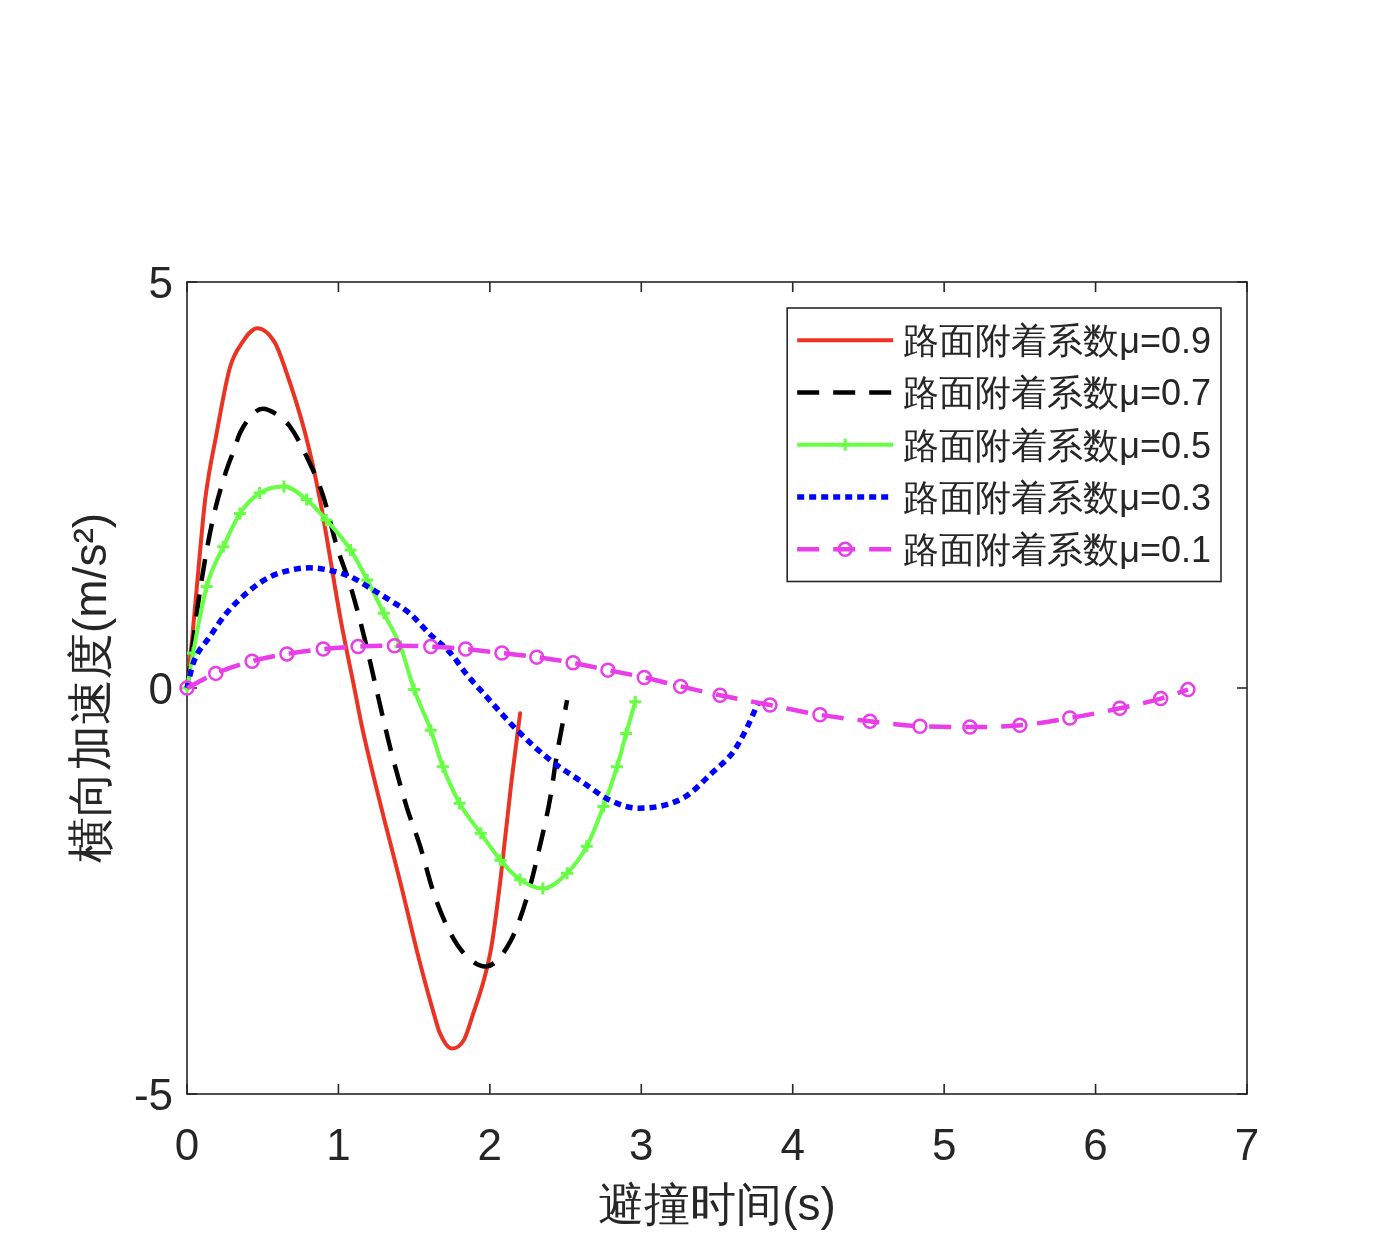 This screenshot has width=1374, height=1234. What do you see at coordinates (160, 282) in the screenshot?
I see `y-tick-label: 5` at bounding box center [160, 282].